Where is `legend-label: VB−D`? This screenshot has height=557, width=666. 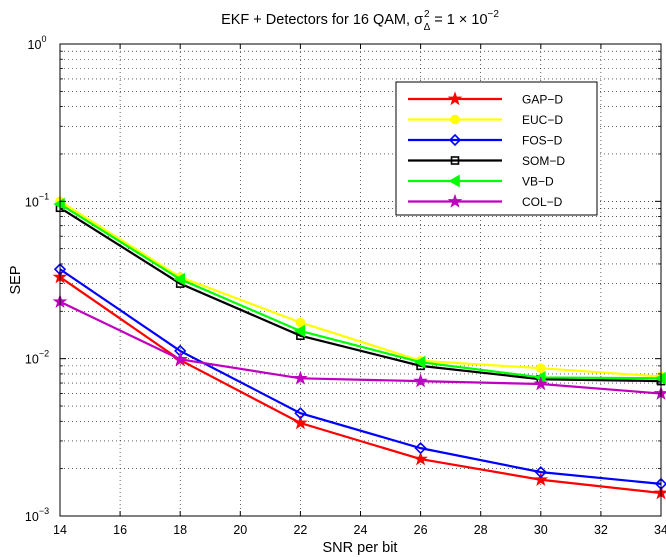 legend-label: VB−D is located at coordinates (538, 182).